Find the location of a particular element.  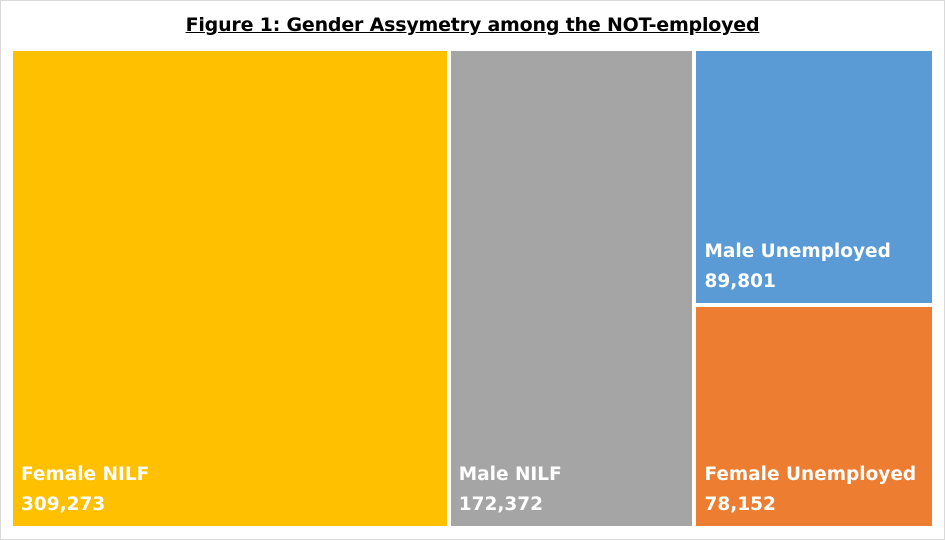

tile-label: Female NILF 309,273 is located at coordinates (85, 490).